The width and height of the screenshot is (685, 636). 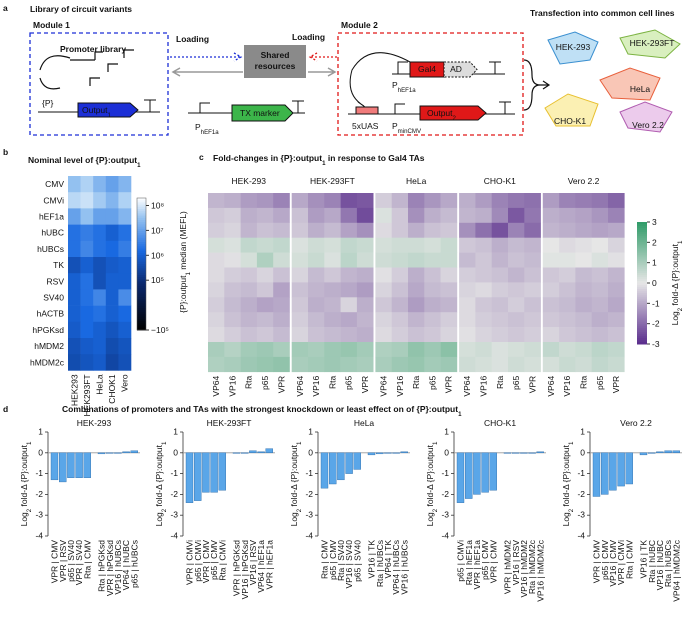 I want to click on colorbar-label-part: fold-Δ {P}:output, so click(x=675, y=275).